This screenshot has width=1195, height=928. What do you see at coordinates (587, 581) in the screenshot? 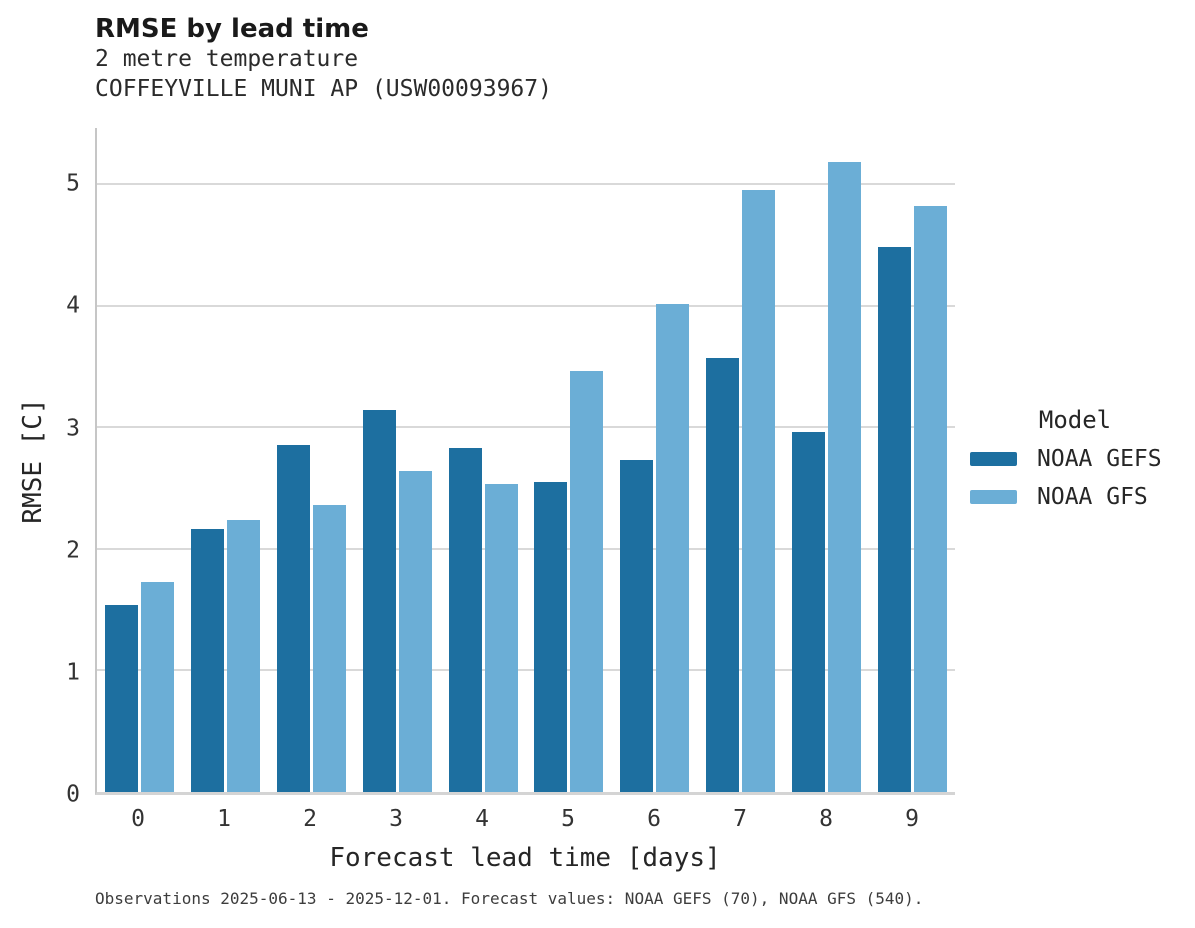
I see `bar-noaa-gfs-lead5` at bounding box center [587, 581].